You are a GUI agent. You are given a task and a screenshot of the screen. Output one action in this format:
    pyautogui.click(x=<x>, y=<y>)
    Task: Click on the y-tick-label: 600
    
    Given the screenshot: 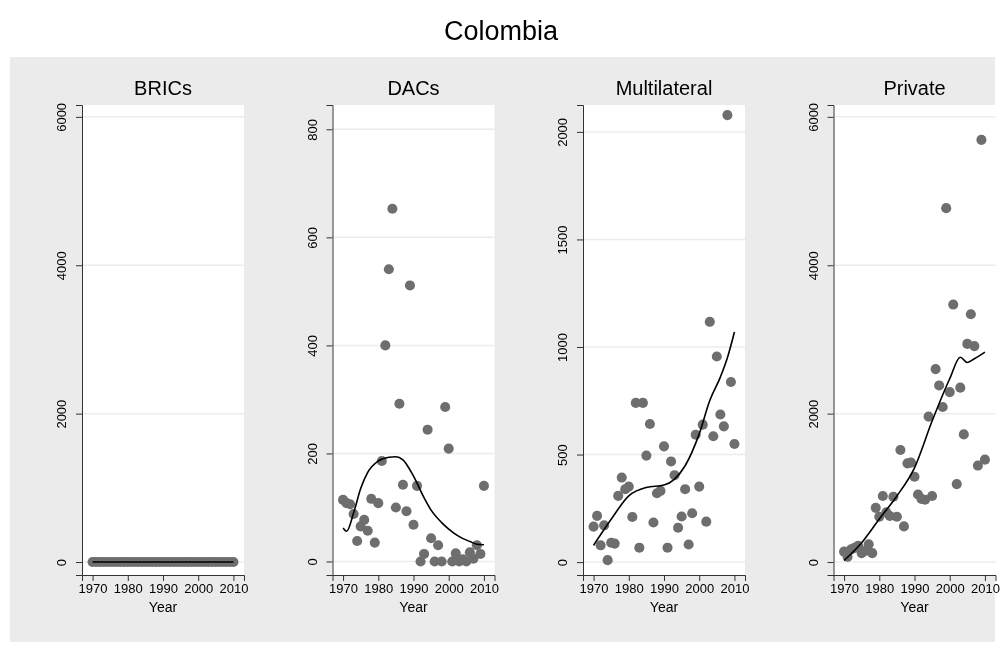 What is the action you would take?
    pyautogui.click(x=312, y=238)
    